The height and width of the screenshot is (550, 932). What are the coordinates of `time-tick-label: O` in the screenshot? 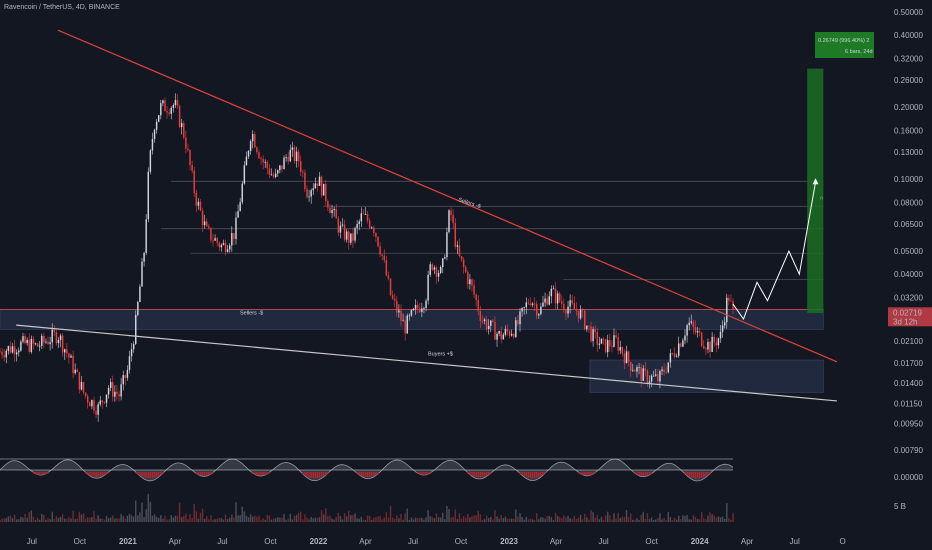 It's located at (843, 541).